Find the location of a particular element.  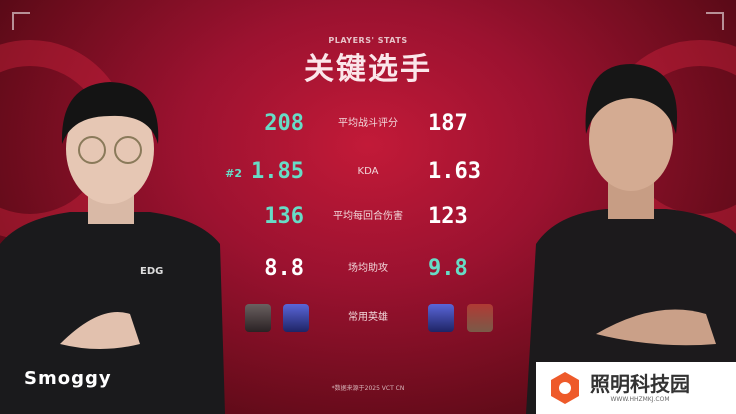

jersey-logo: EDG is located at coordinates (151, 271).